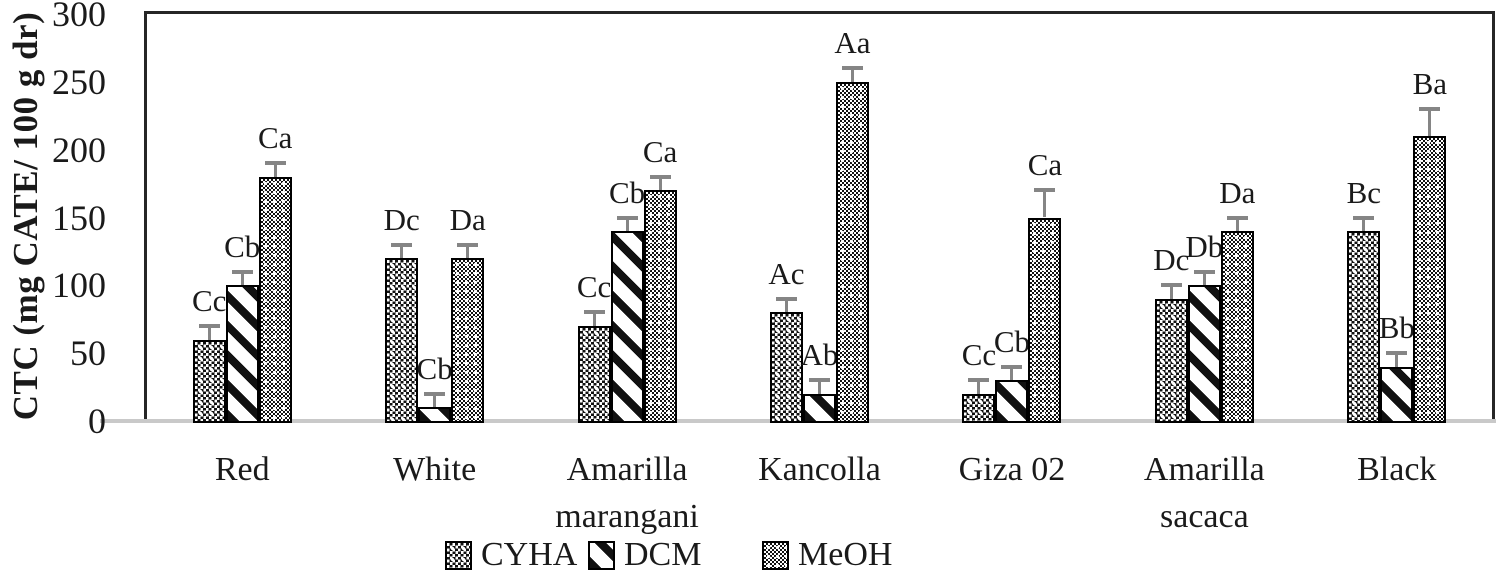  Describe the element at coordinates (79, 17) in the screenshot. I see `y-tick-label: 300` at that location.